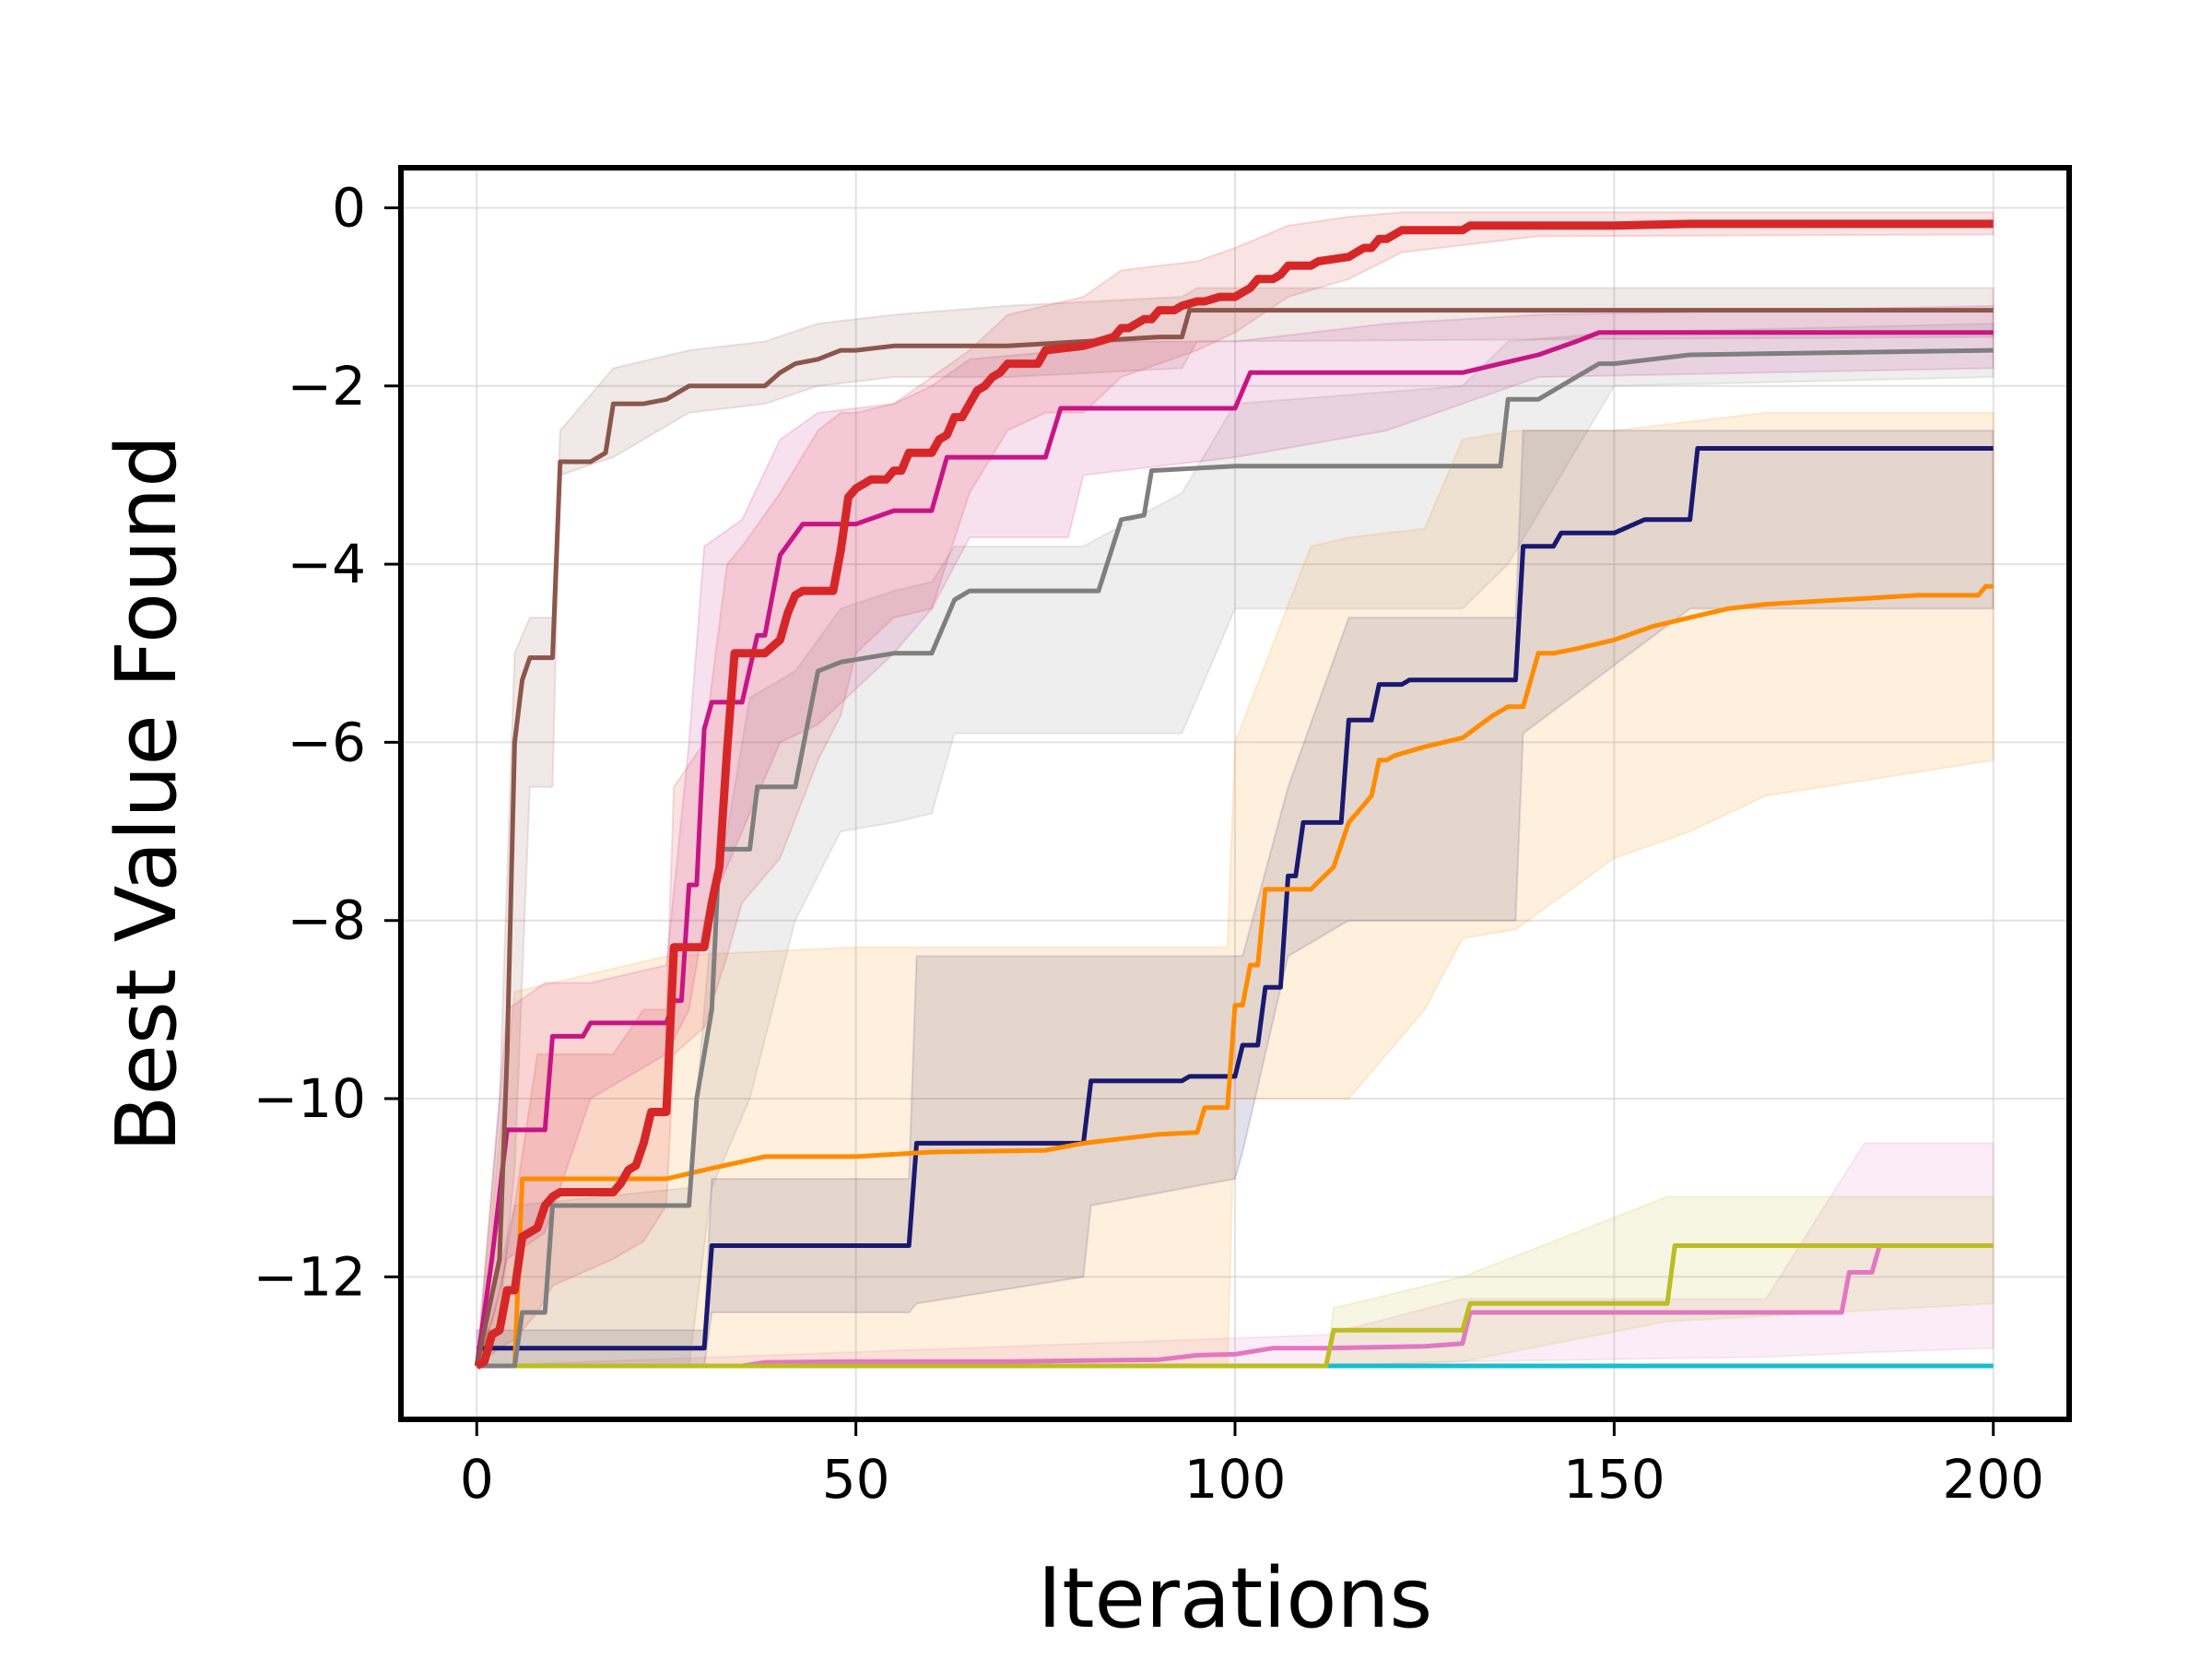 This screenshot has height=1659, width=2212. I want to click on x-tick-label: 0, so click(477, 1479).